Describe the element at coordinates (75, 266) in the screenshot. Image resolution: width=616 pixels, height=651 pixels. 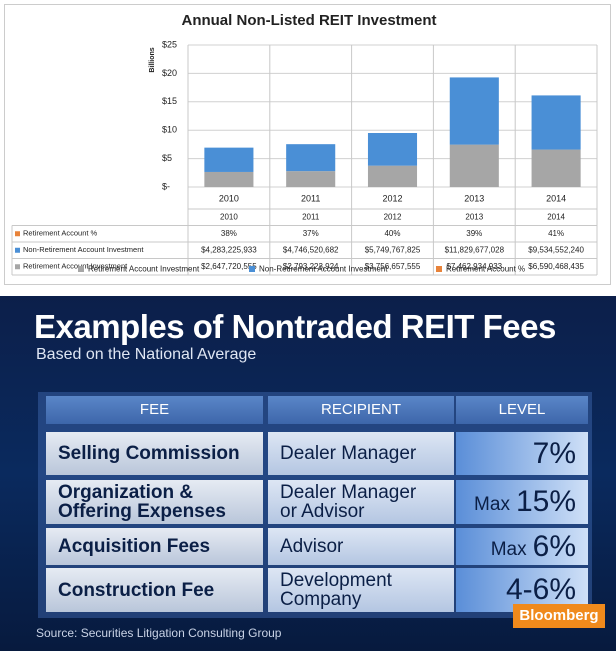
I see `table-row-label: Retirement Account Investment` at that location.